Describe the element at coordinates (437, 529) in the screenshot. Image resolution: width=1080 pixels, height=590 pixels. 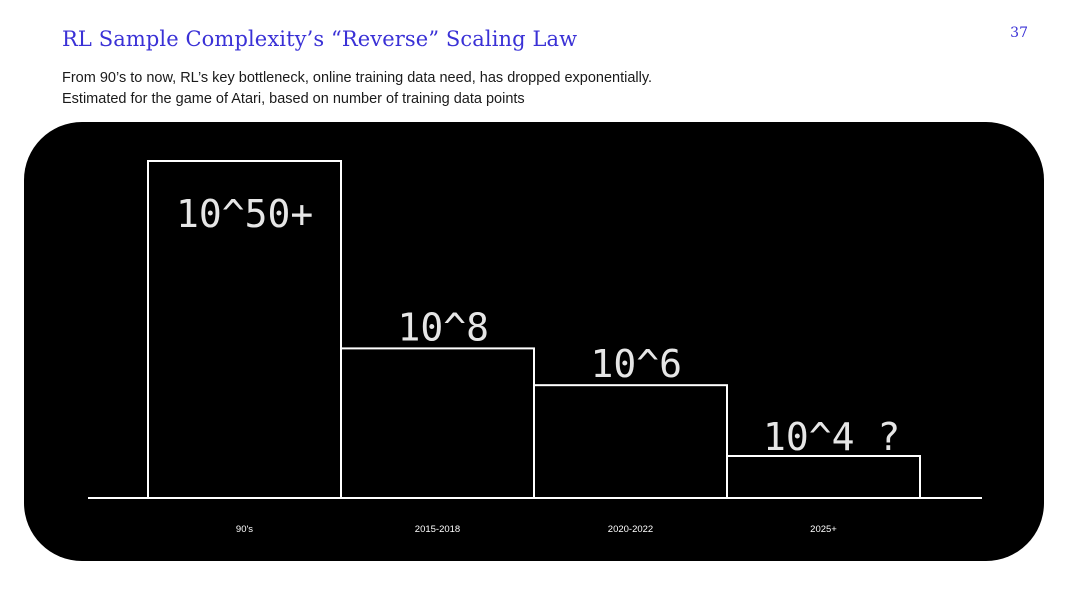
I see `category-label-2: 2015-2018` at that location.